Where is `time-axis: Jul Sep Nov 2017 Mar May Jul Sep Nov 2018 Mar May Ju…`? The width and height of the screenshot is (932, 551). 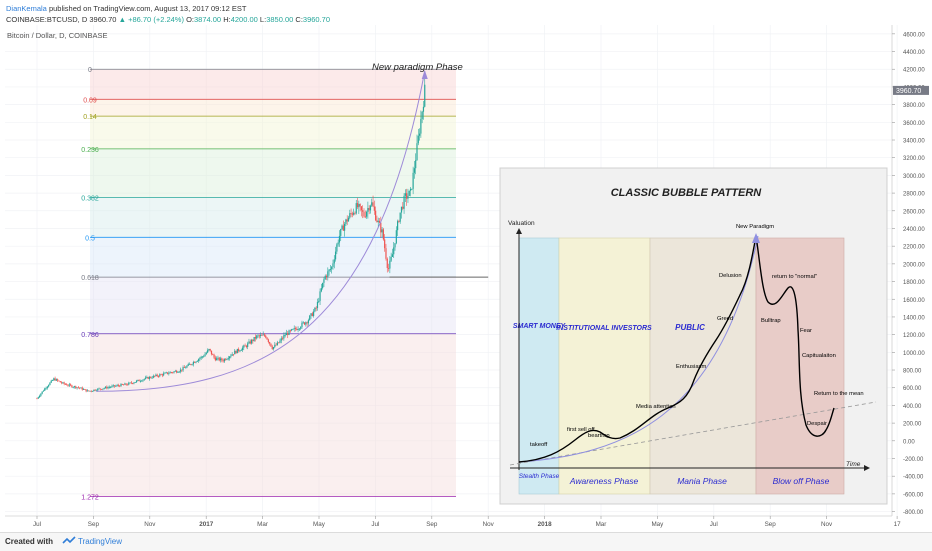
time-axis: Jul Sep Nov 2017 Mar May Jul Sep Nov 2018 Mar May Ju… is located at coordinates (453, 521).